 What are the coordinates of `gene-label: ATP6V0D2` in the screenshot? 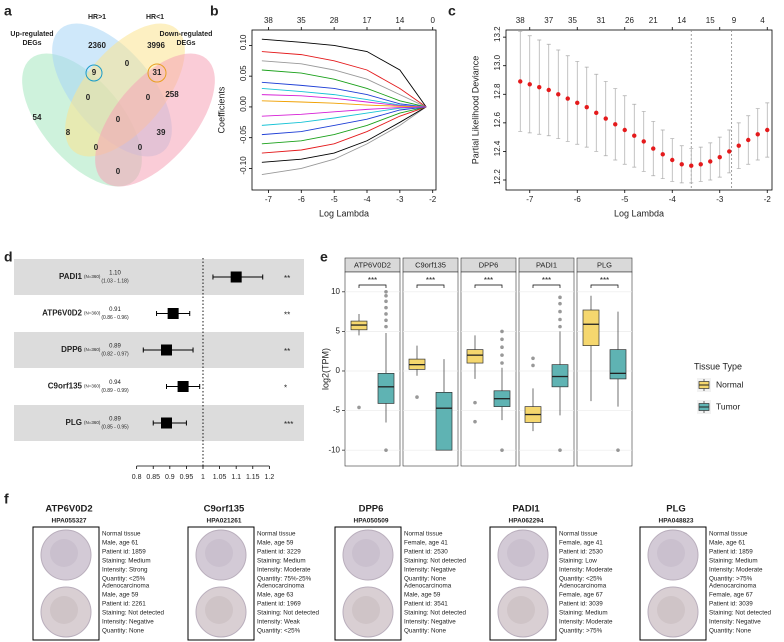 It's located at (62, 313).